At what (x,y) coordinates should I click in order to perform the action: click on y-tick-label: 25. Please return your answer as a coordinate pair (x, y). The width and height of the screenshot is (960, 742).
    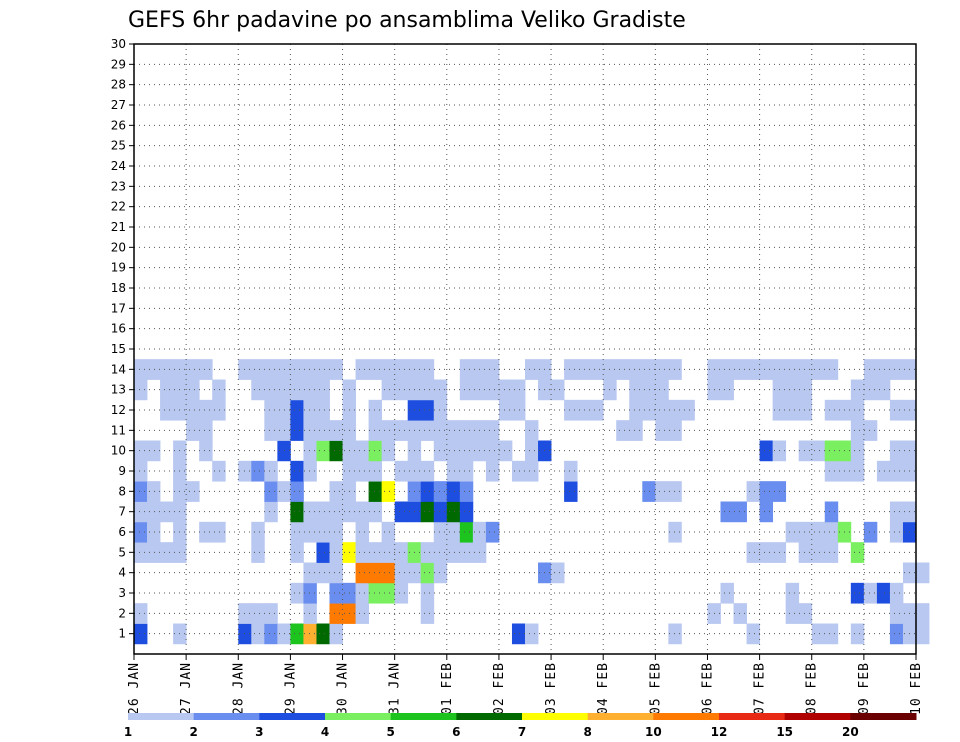
    Looking at the image, I should click on (118, 146).